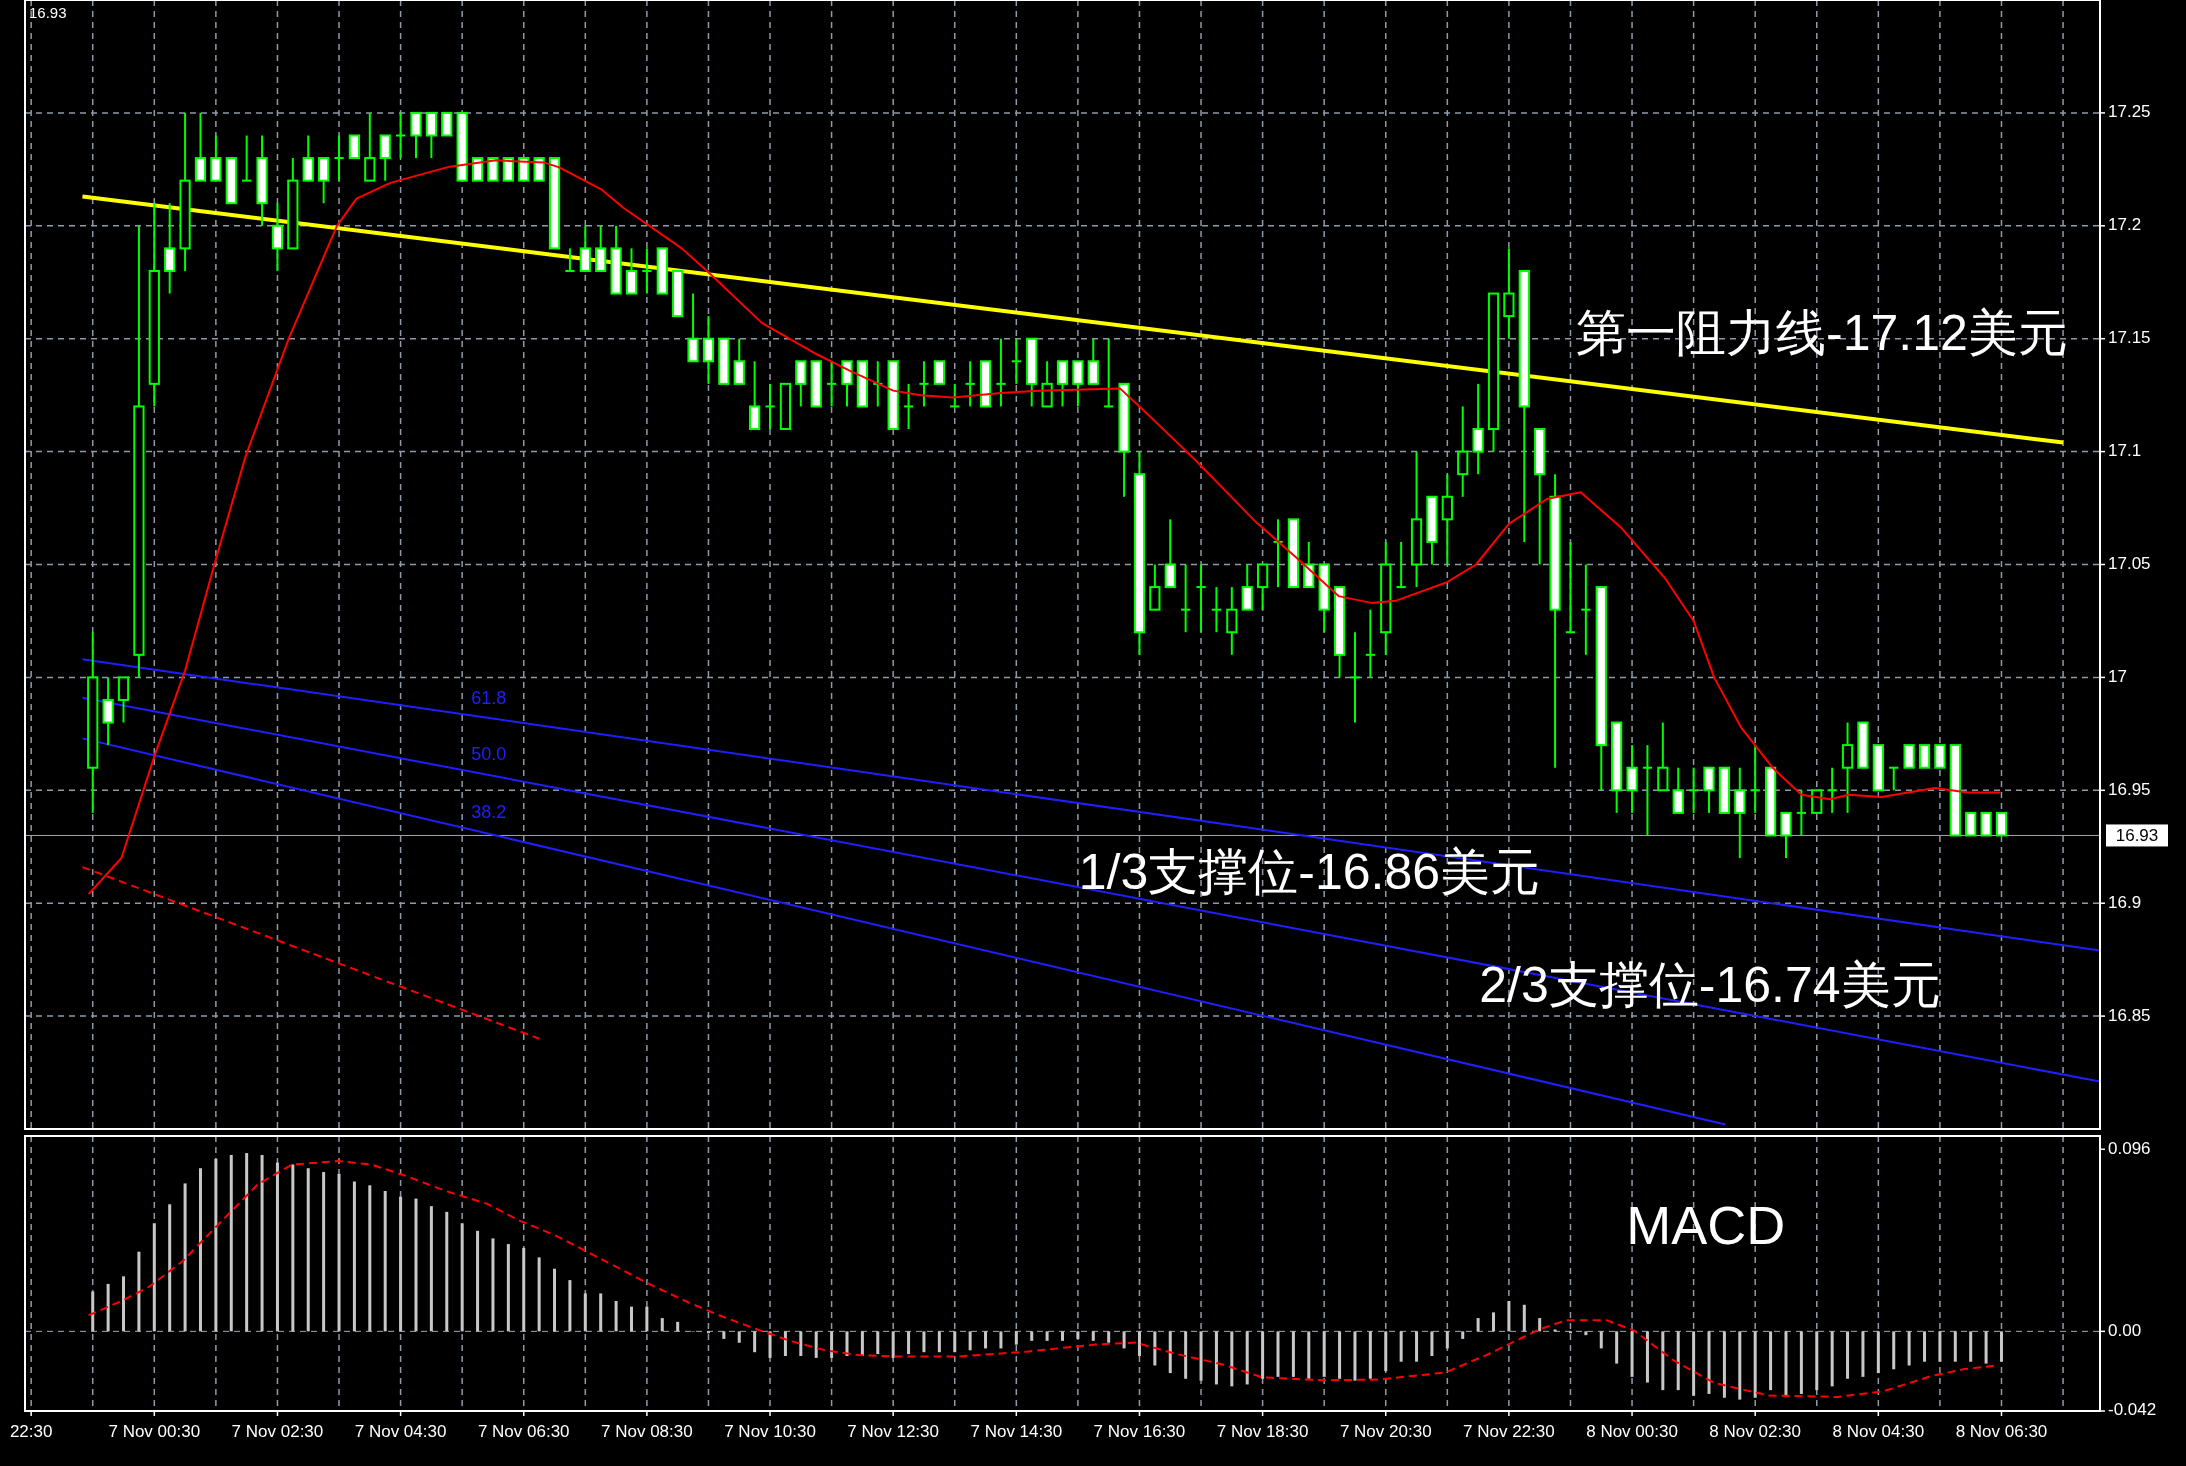  What do you see at coordinates (2125, 451) in the screenshot?
I see `y-tick-label: 17.1` at bounding box center [2125, 451].